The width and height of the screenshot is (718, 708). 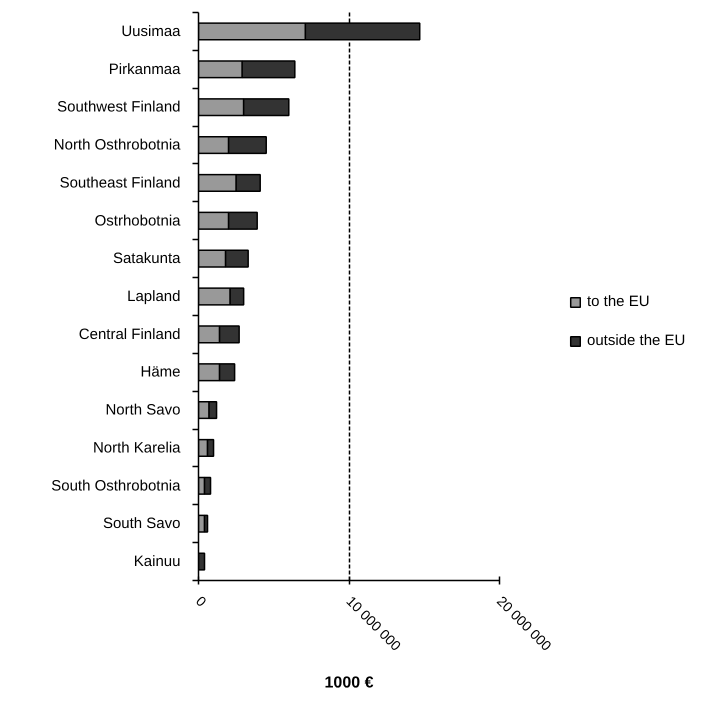 I want to click on x-tick-label: 10 000 000, so click(x=373, y=623).